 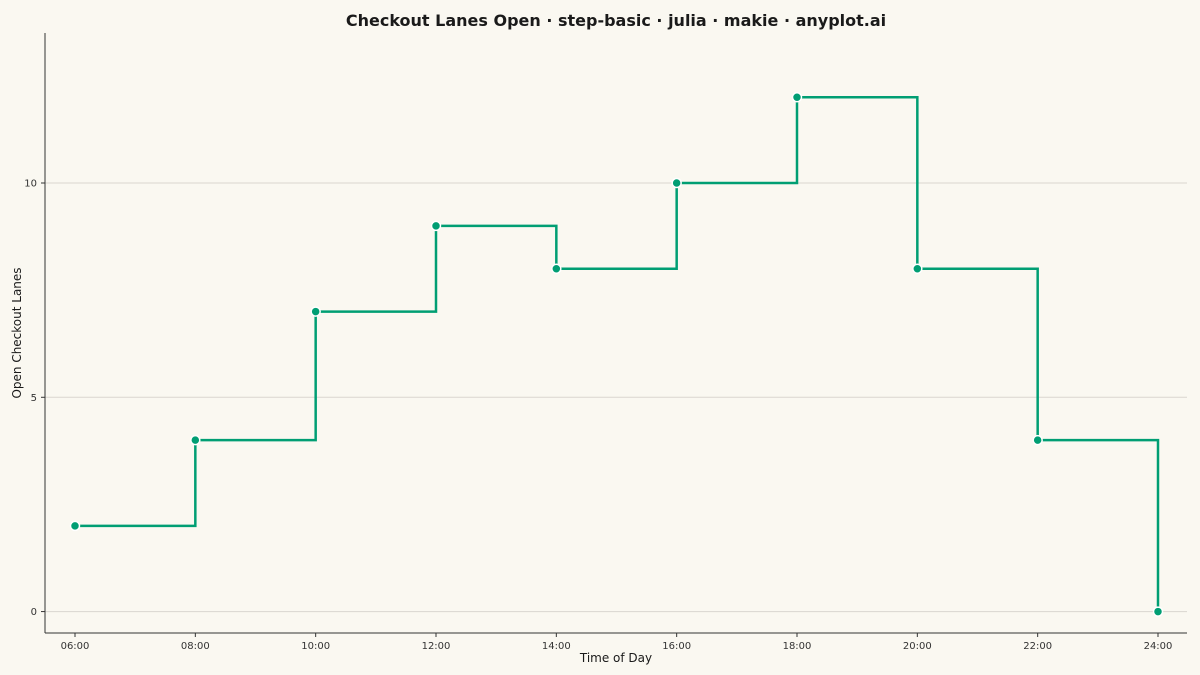 I want to click on x-tick-label: 10:00, so click(x=315, y=646).